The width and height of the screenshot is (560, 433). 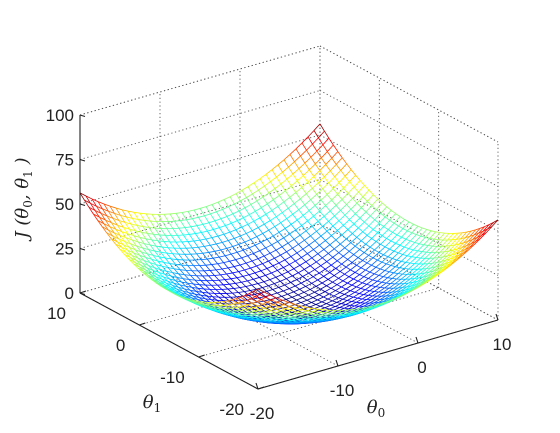 What do you see at coordinates (64, 160) in the screenshot?
I see `z-tick-label: 75` at bounding box center [64, 160].